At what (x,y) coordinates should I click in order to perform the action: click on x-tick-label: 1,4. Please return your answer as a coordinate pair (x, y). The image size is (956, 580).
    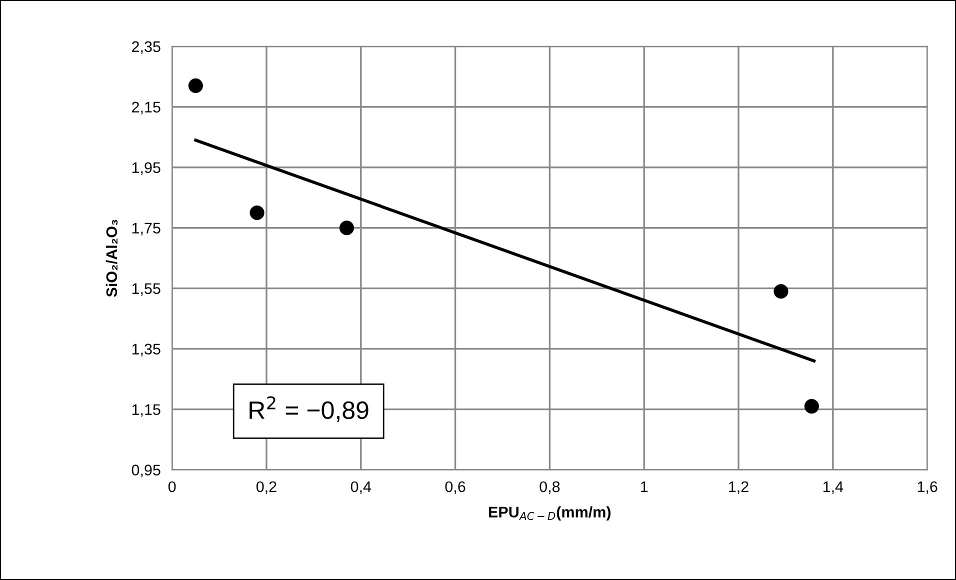
    Looking at the image, I should click on (833, 487).